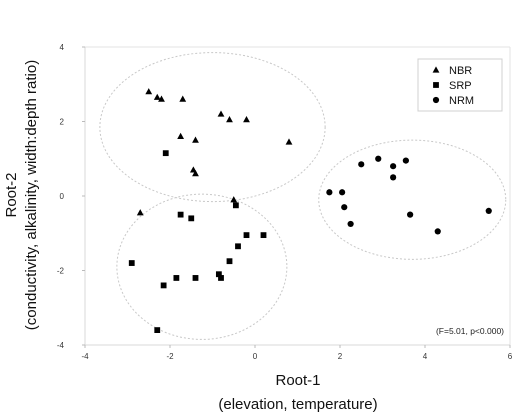 The image size is (513, 420). What do you see at coordinates (85, 356) in the screenshot?
I see `x-tick-label: -4` at bounding box center [85, 356].